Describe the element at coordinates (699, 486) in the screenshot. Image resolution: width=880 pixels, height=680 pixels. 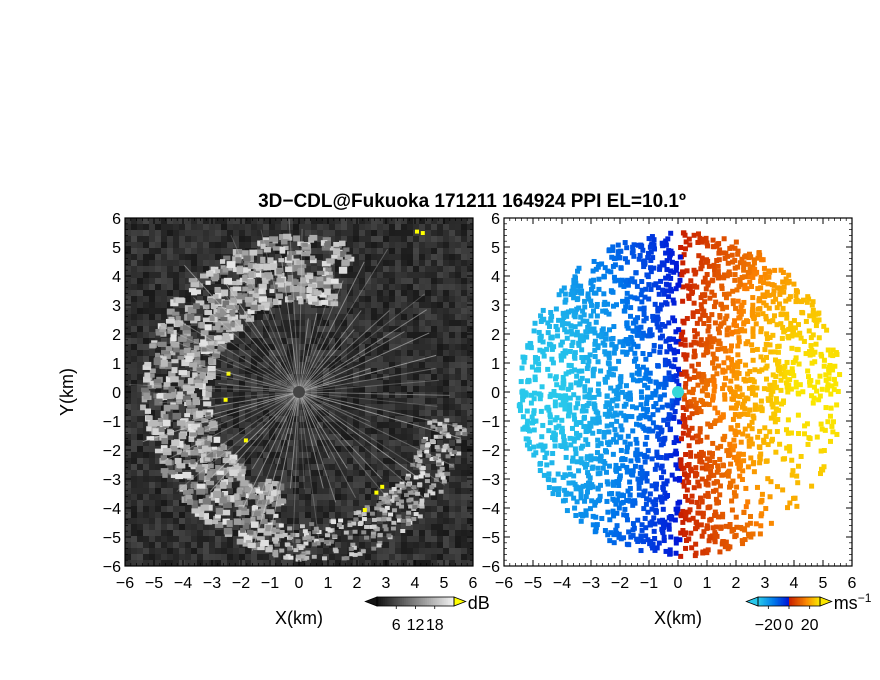
I see `velocity-echo` at that location.